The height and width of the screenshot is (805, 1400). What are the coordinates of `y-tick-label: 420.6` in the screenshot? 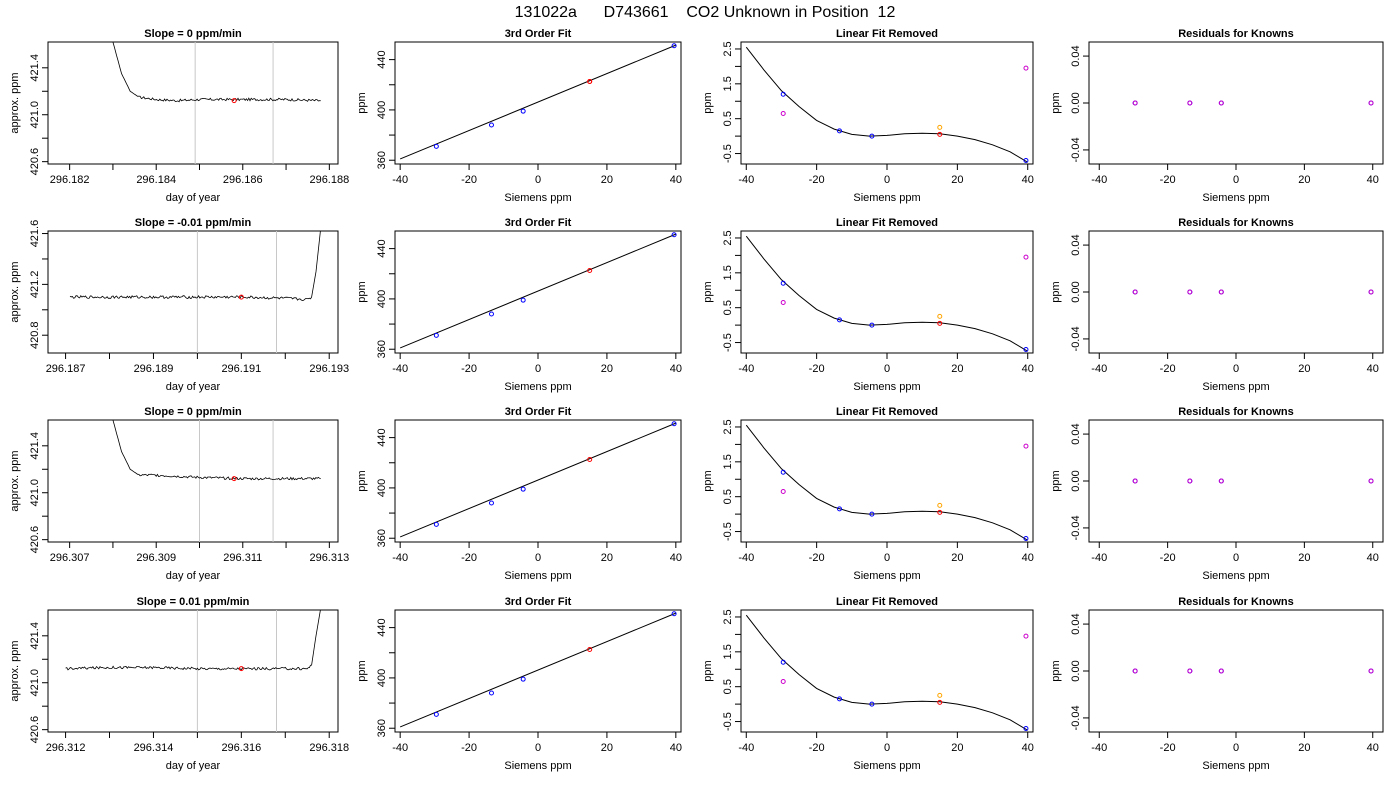 It's located at (35, 540).